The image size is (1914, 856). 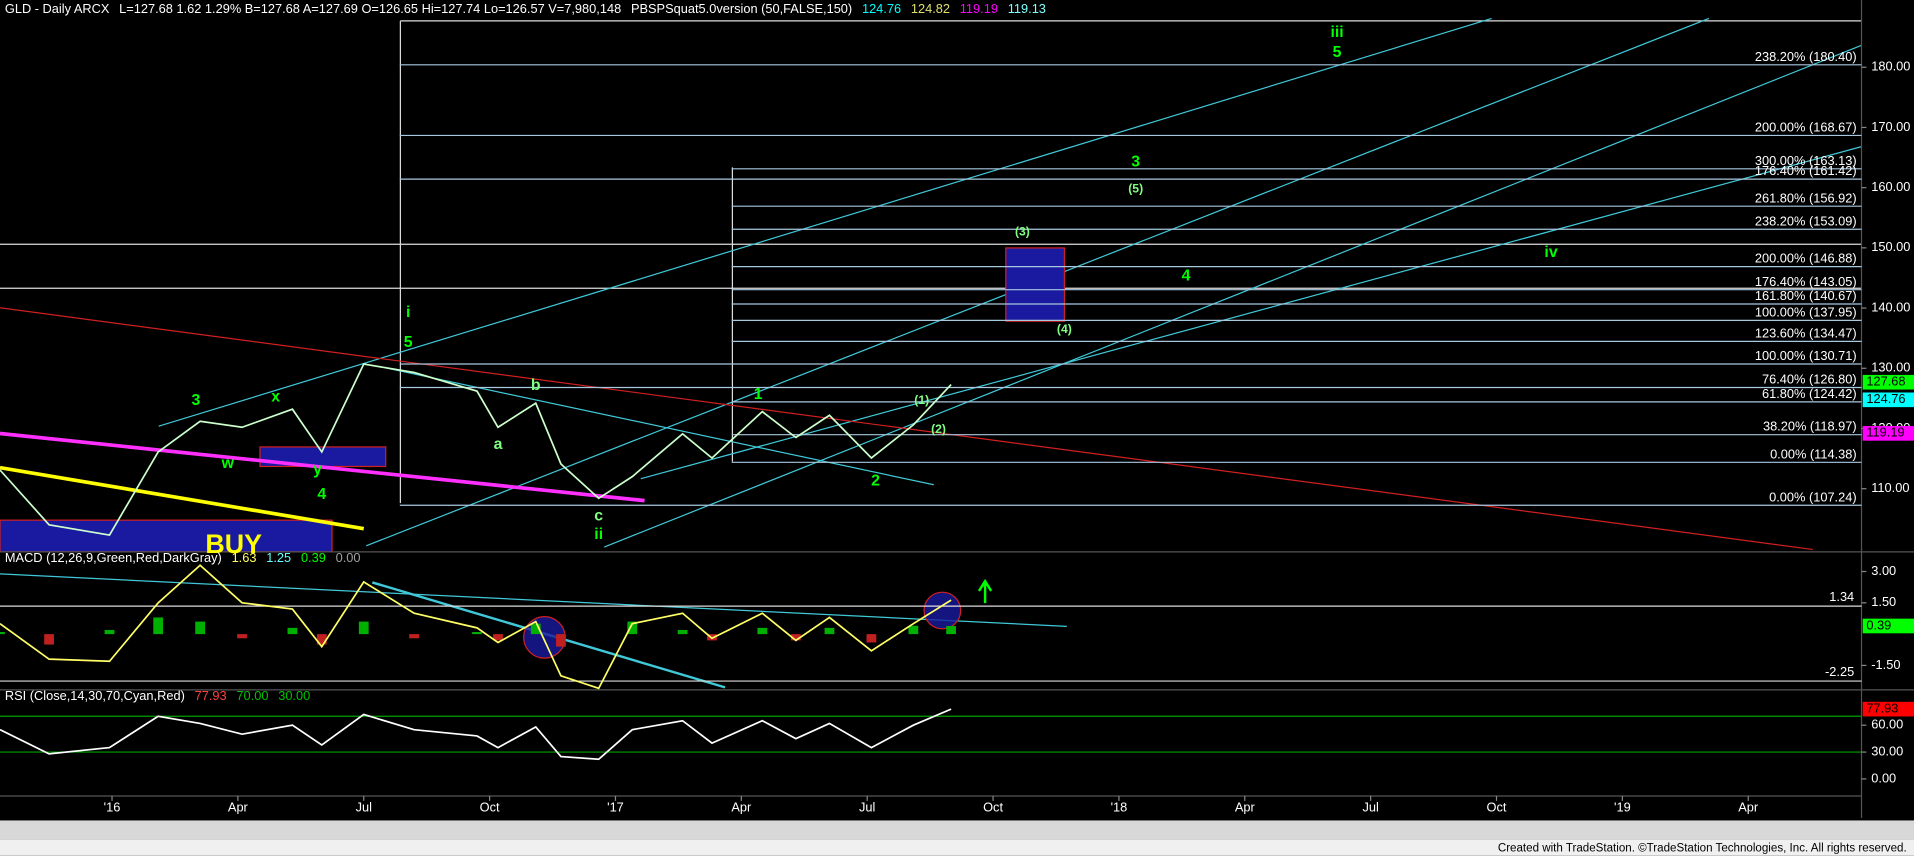 What do you see at coordinates (233, 544) in the screenshot?
I see `wave-label: BUY` at bounding box center [233, 544].